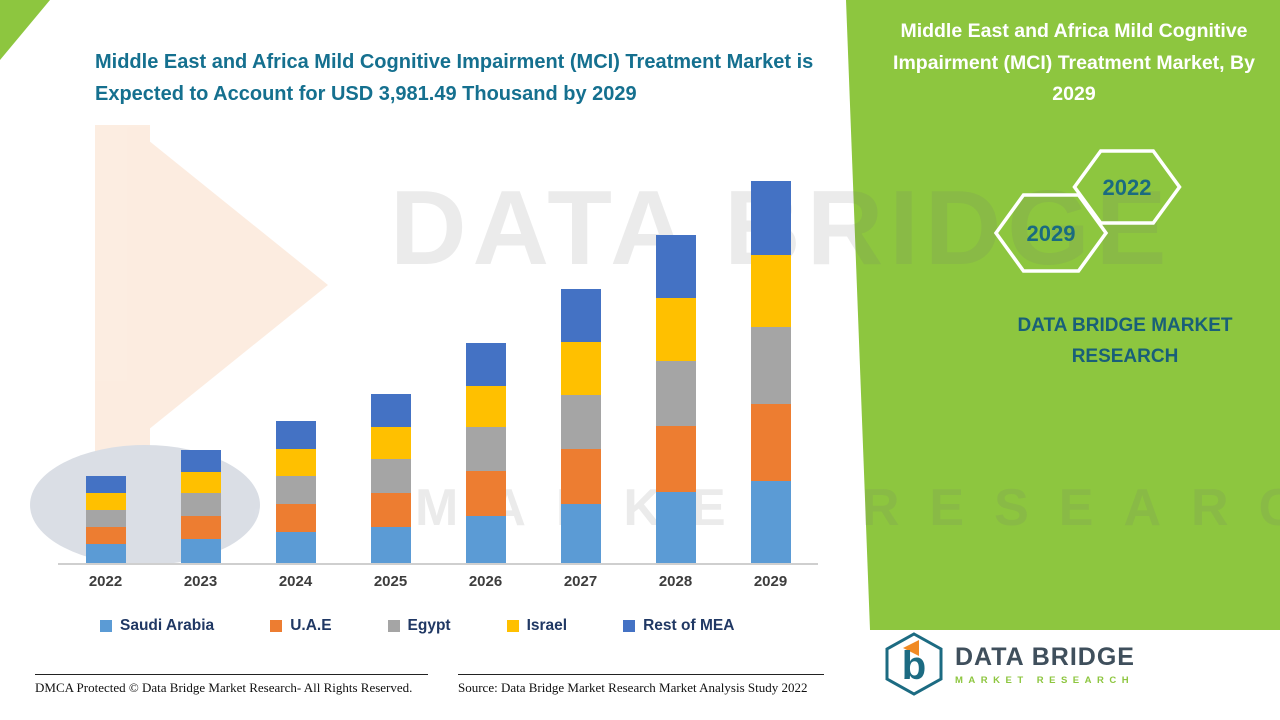 The image size is (1280, 720). Describe the element at coordinates (1125, 357) in the screenshot. I see `side-panel-brand-line2: RESEARCH` at that location.